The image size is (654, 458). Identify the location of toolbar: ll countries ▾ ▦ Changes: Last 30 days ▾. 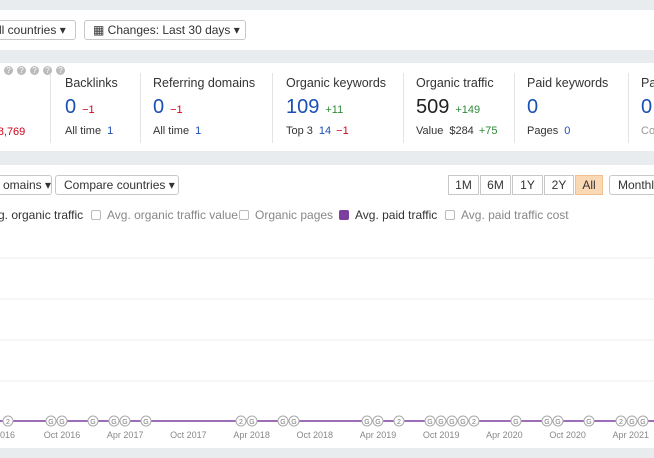
(327, 30).